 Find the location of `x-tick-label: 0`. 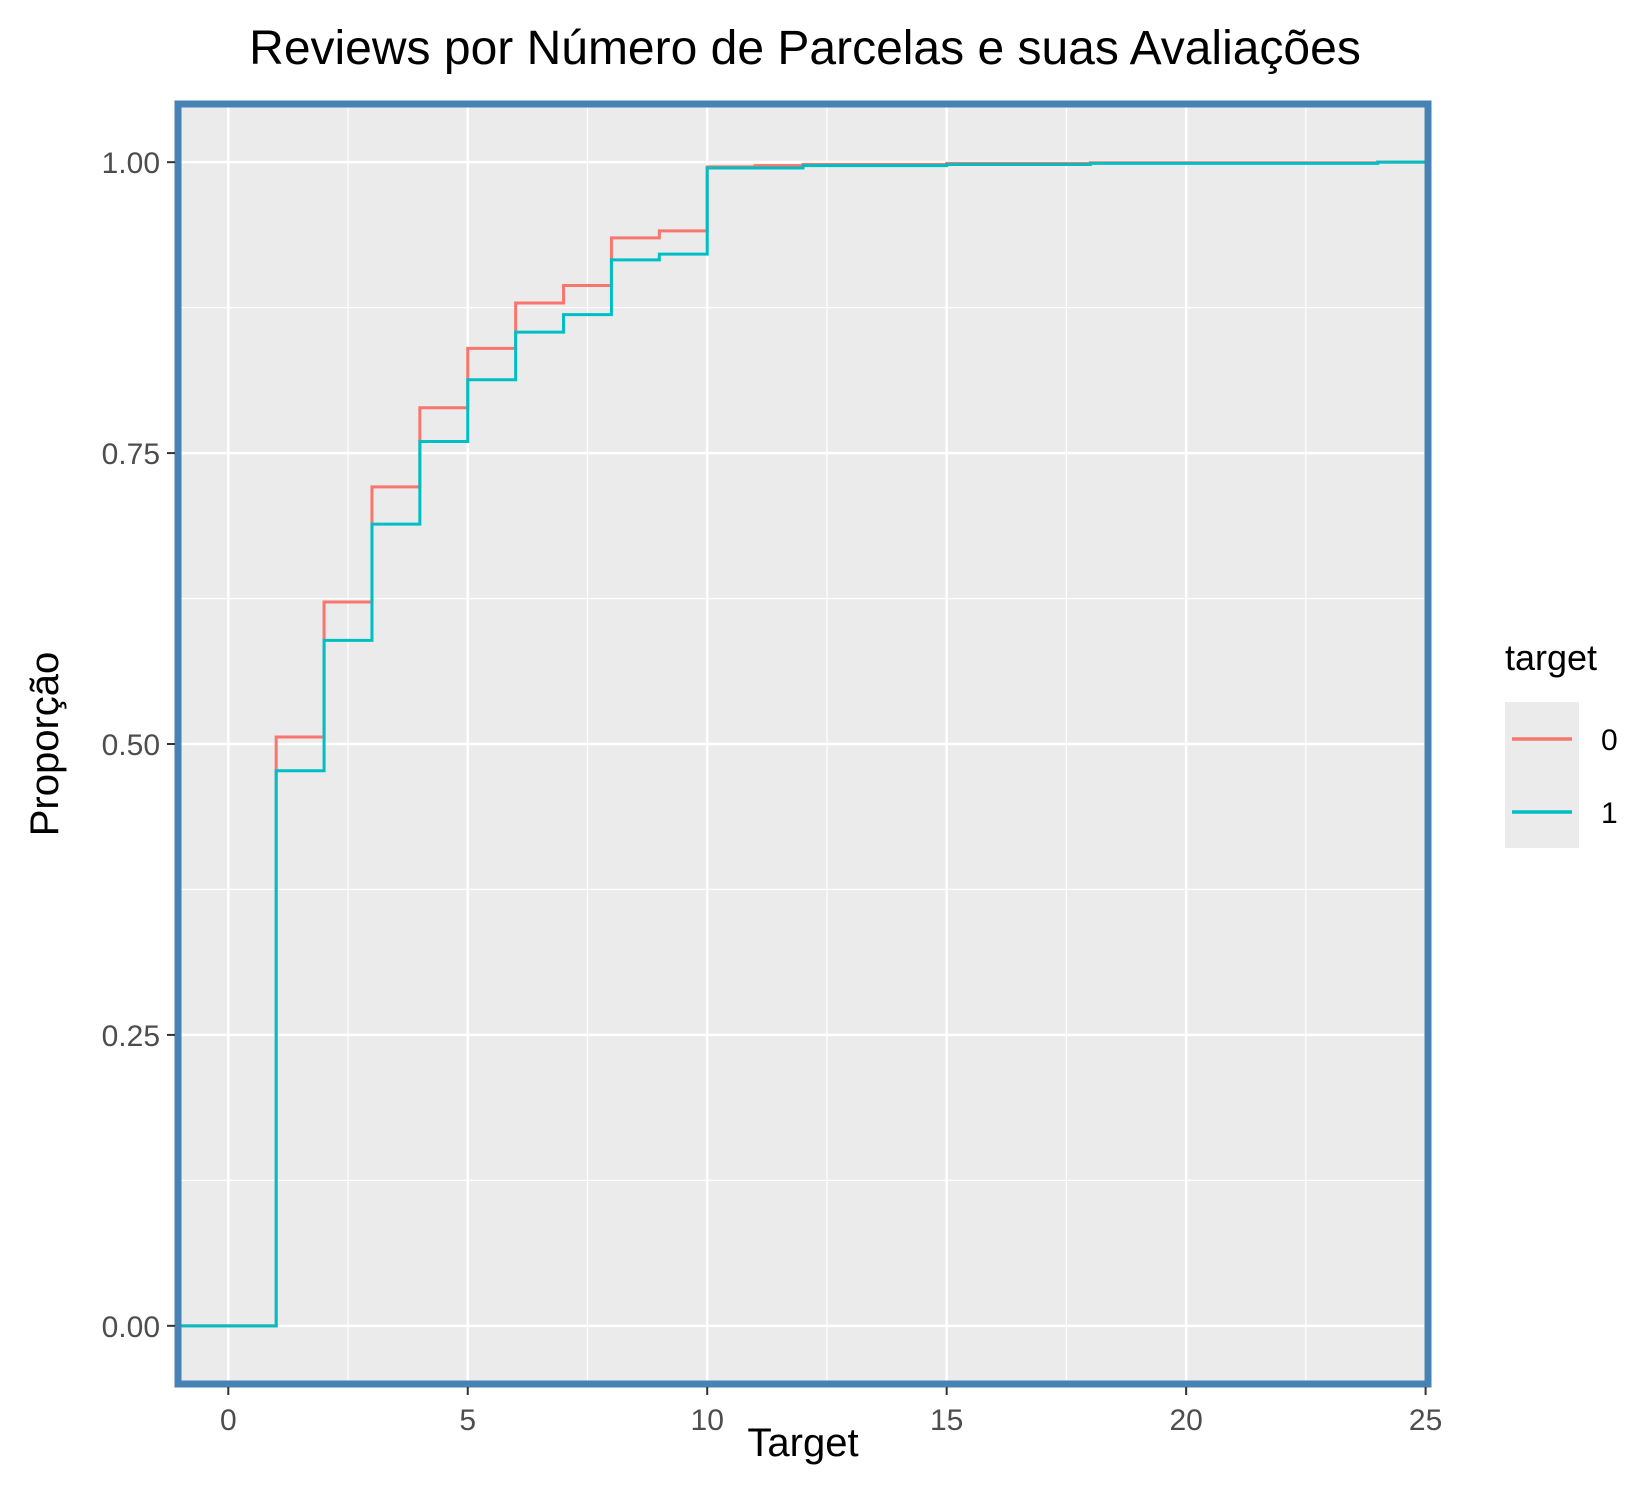

x-tick-label: 0 is located at coordinates (228, 1420).